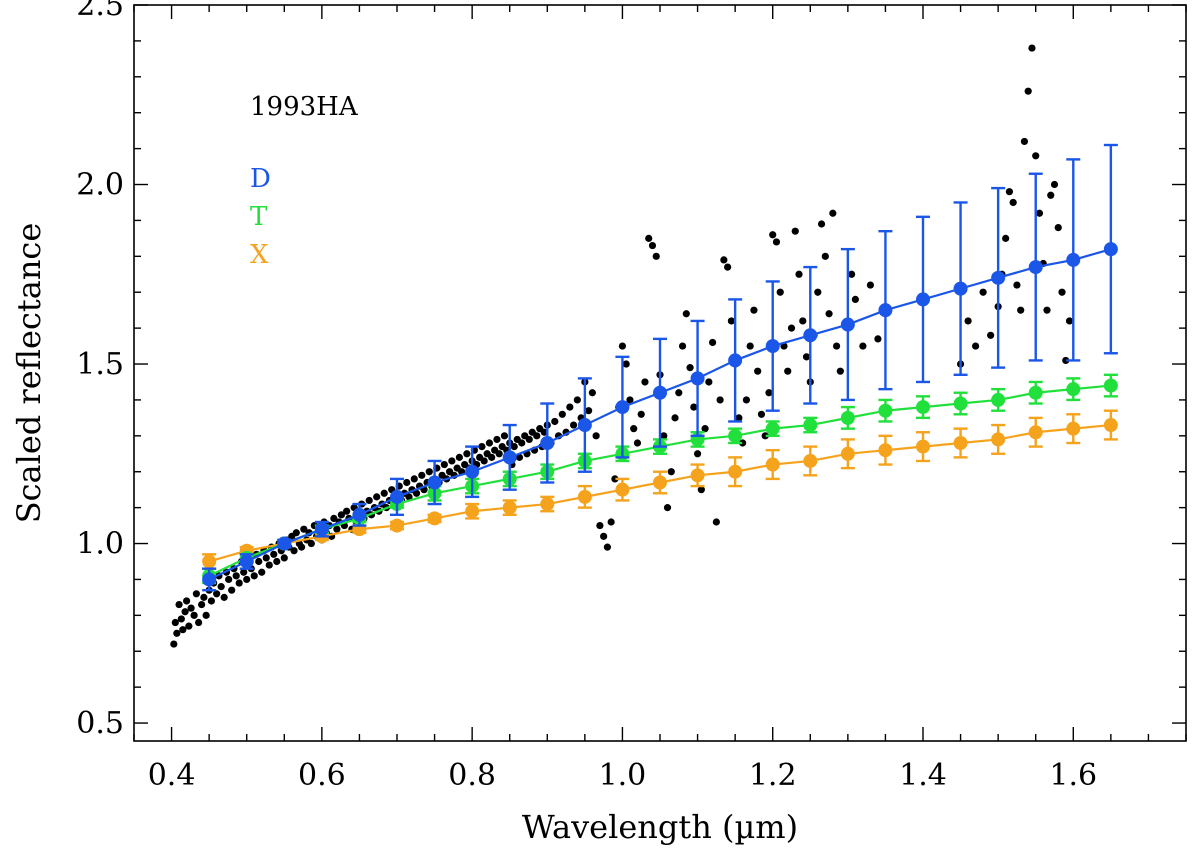 Image resolution: width=1200 pixels, height=848 pixels. What do you see at coordinates (260, 217) in the screenshot?
I see `legend: DTX` at bounding box center [260, 217].